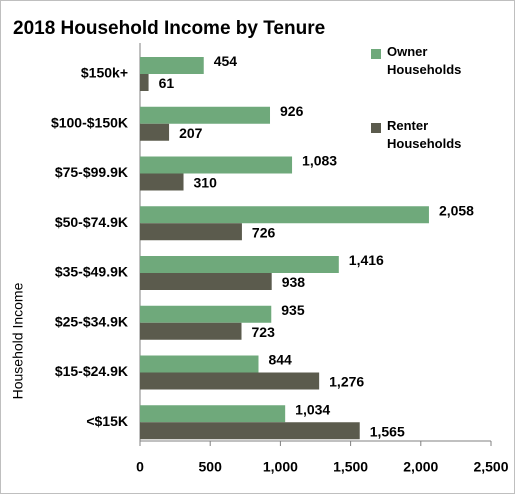 The image size is (515, 494). What do you see at coordinates (18, 340) in the screenshot?
I see `y-axis-label: Household Income` at bounding box center [18, 340].